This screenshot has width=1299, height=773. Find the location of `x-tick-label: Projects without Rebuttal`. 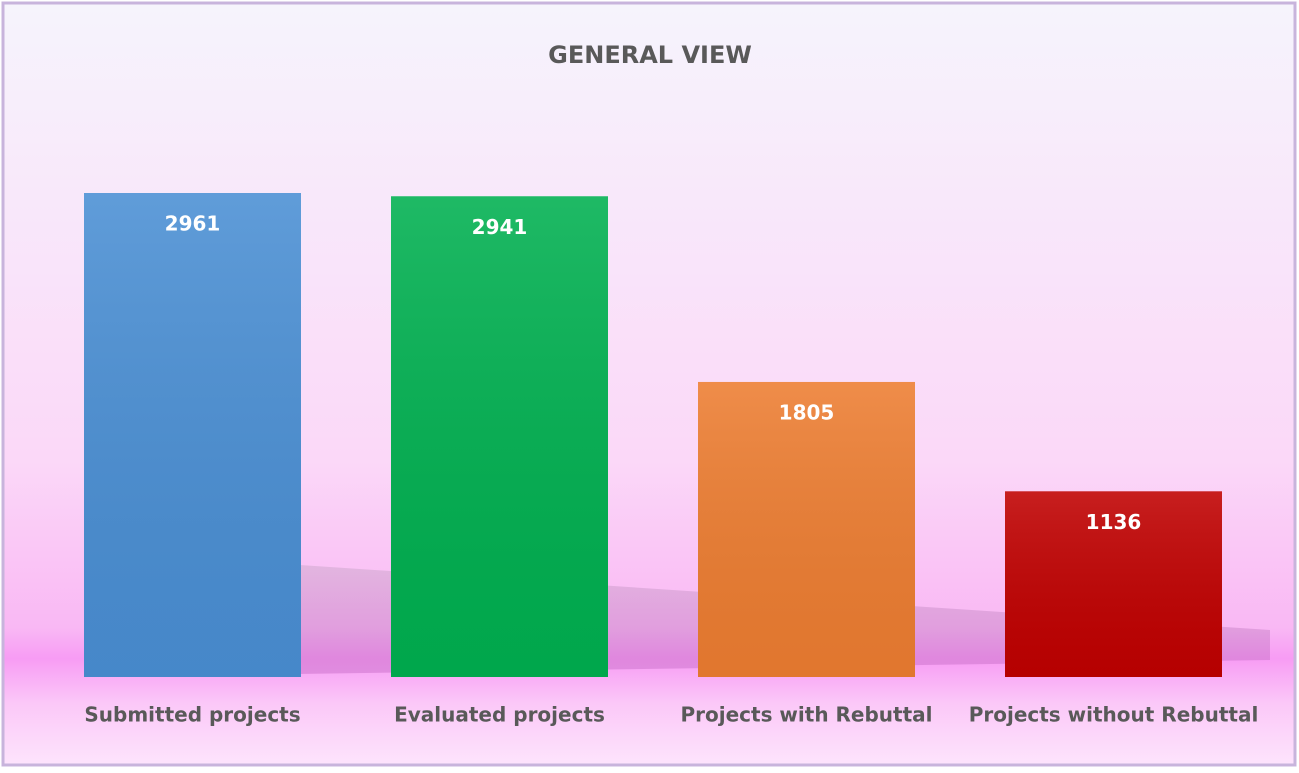

x-tick-label: Projects without Rebuttal is located at coordinates (1114, 715).